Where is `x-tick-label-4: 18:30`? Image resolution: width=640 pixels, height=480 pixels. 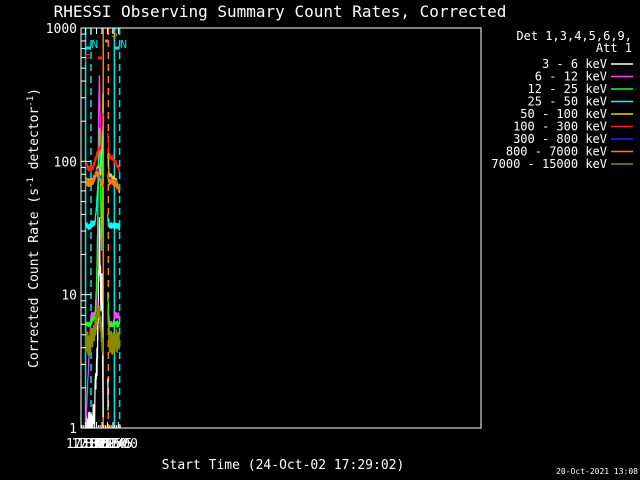 x-tick-label-4: 18:30 is located at coordinates (107, 444).